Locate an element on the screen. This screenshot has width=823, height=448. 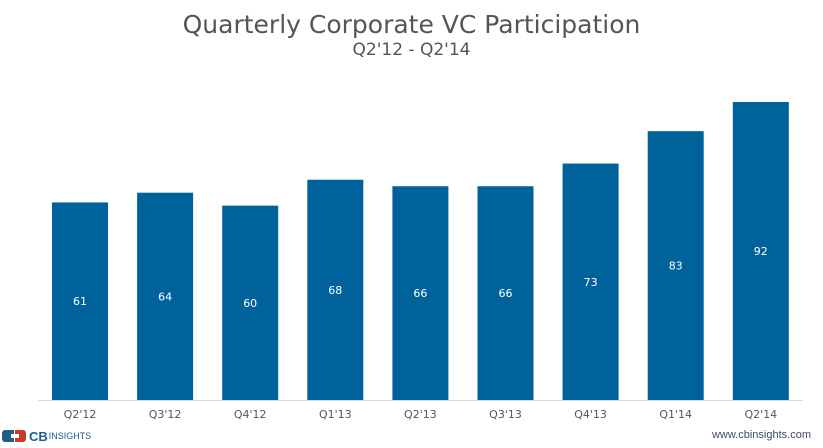
bar-Q2'13 is located at coordinates (420, 293).